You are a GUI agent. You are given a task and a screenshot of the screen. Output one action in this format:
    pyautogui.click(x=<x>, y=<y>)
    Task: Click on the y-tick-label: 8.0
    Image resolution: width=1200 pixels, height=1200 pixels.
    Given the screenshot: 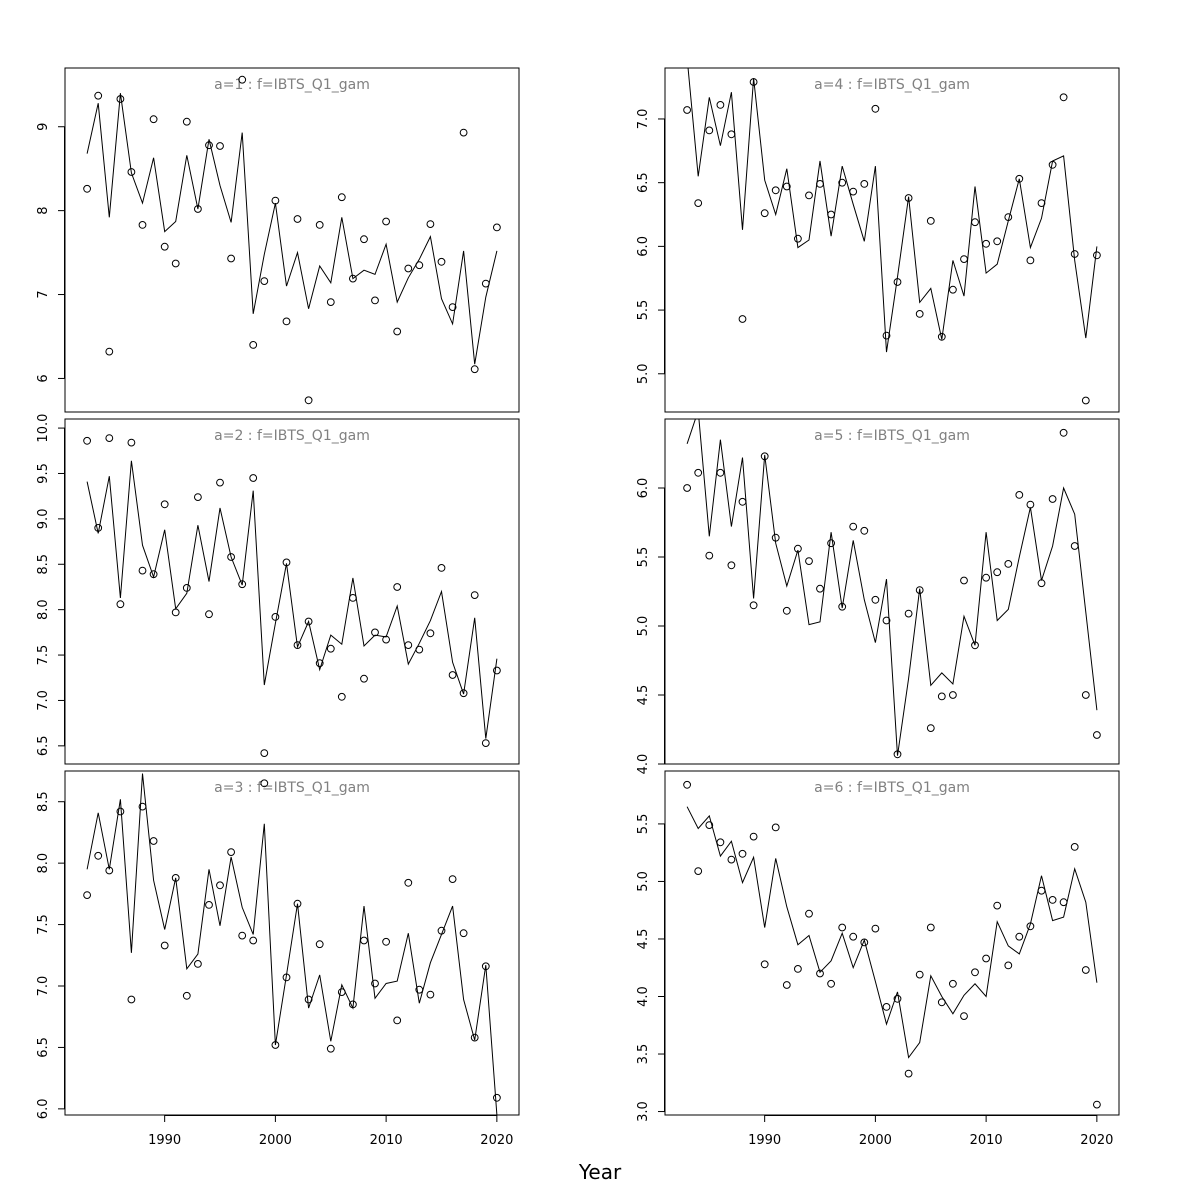 What is the action you would take?
    pyautogui.click(x=43, y=609)
    